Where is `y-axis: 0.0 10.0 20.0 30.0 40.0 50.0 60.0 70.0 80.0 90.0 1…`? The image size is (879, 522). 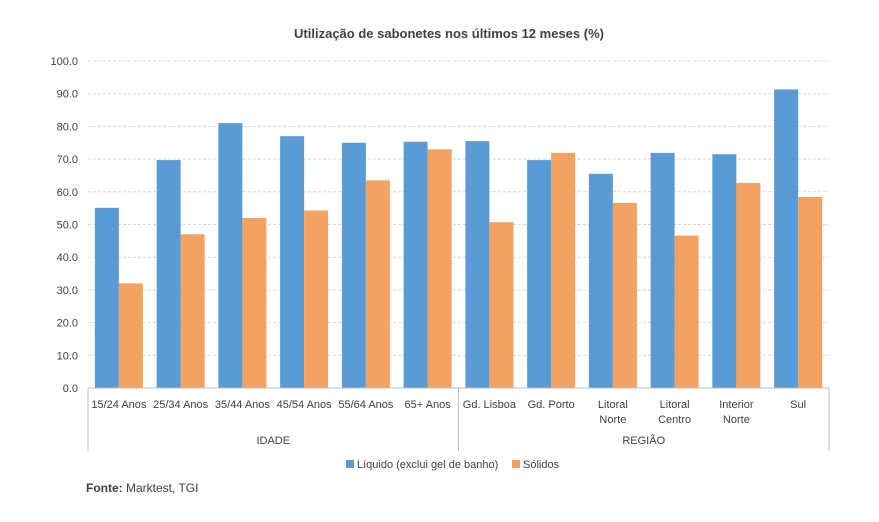
y-axis: 0.0 10.0 20.0 30.0 40.0 50.0 60.0 70.0 80.0 90.0 1… is located at coordinates (64, 225).